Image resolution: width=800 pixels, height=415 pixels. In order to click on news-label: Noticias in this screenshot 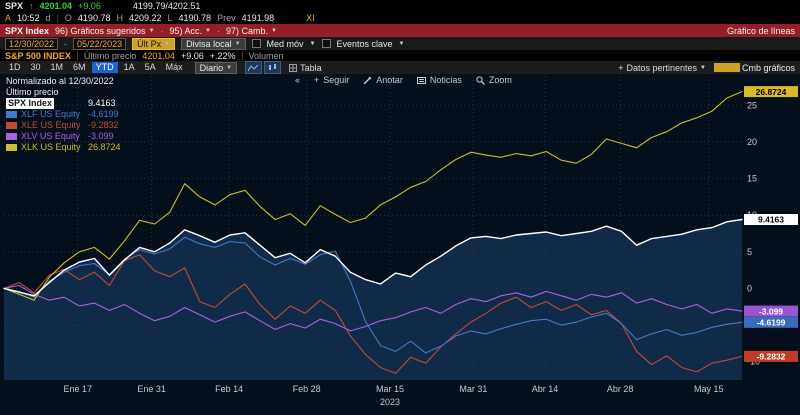, I will do `click(445, 80)`.